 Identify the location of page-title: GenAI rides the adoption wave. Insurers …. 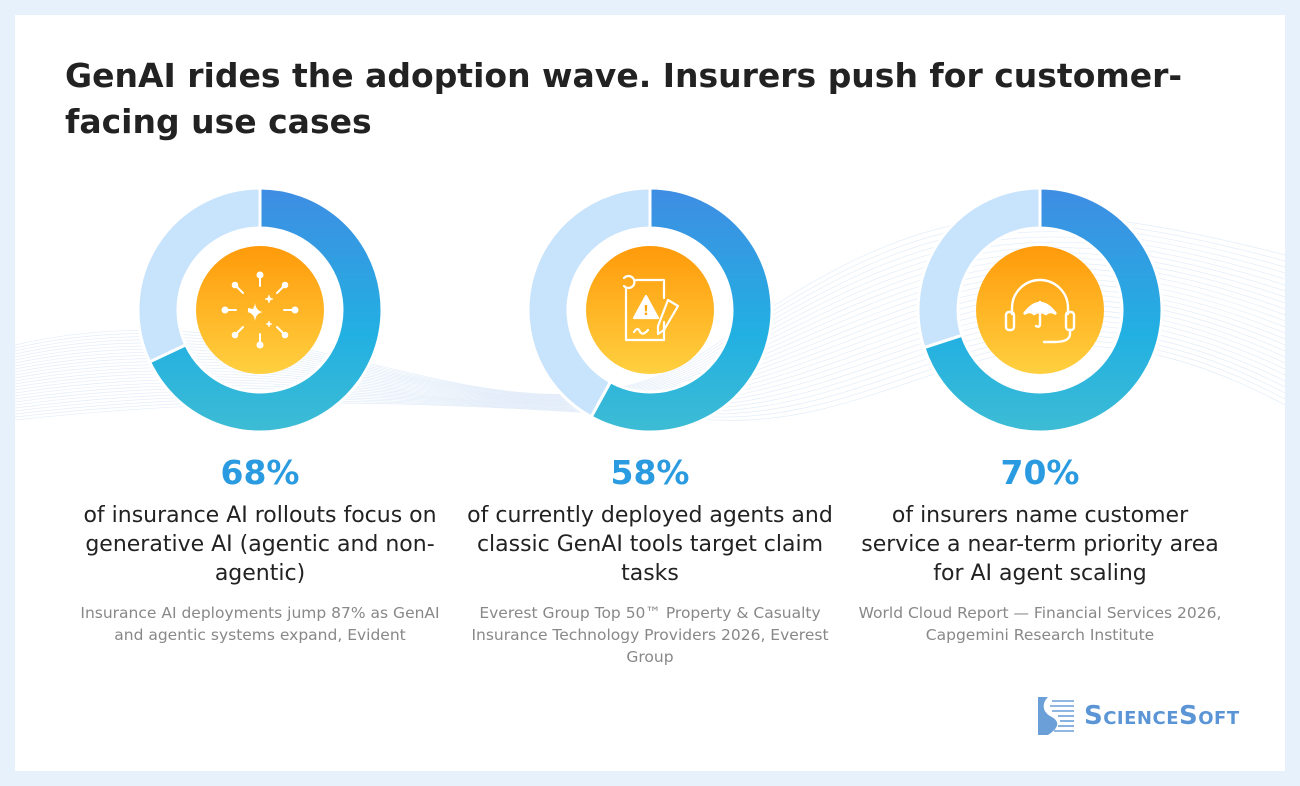
(624, 98).